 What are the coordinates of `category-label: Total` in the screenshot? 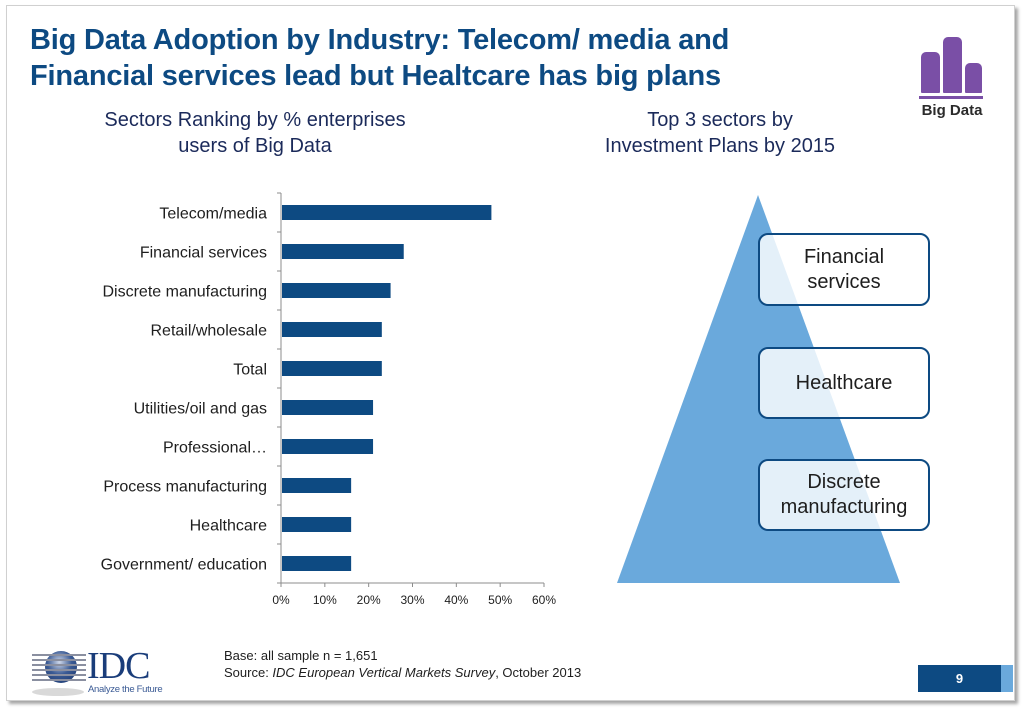 It's located at (250, 370).